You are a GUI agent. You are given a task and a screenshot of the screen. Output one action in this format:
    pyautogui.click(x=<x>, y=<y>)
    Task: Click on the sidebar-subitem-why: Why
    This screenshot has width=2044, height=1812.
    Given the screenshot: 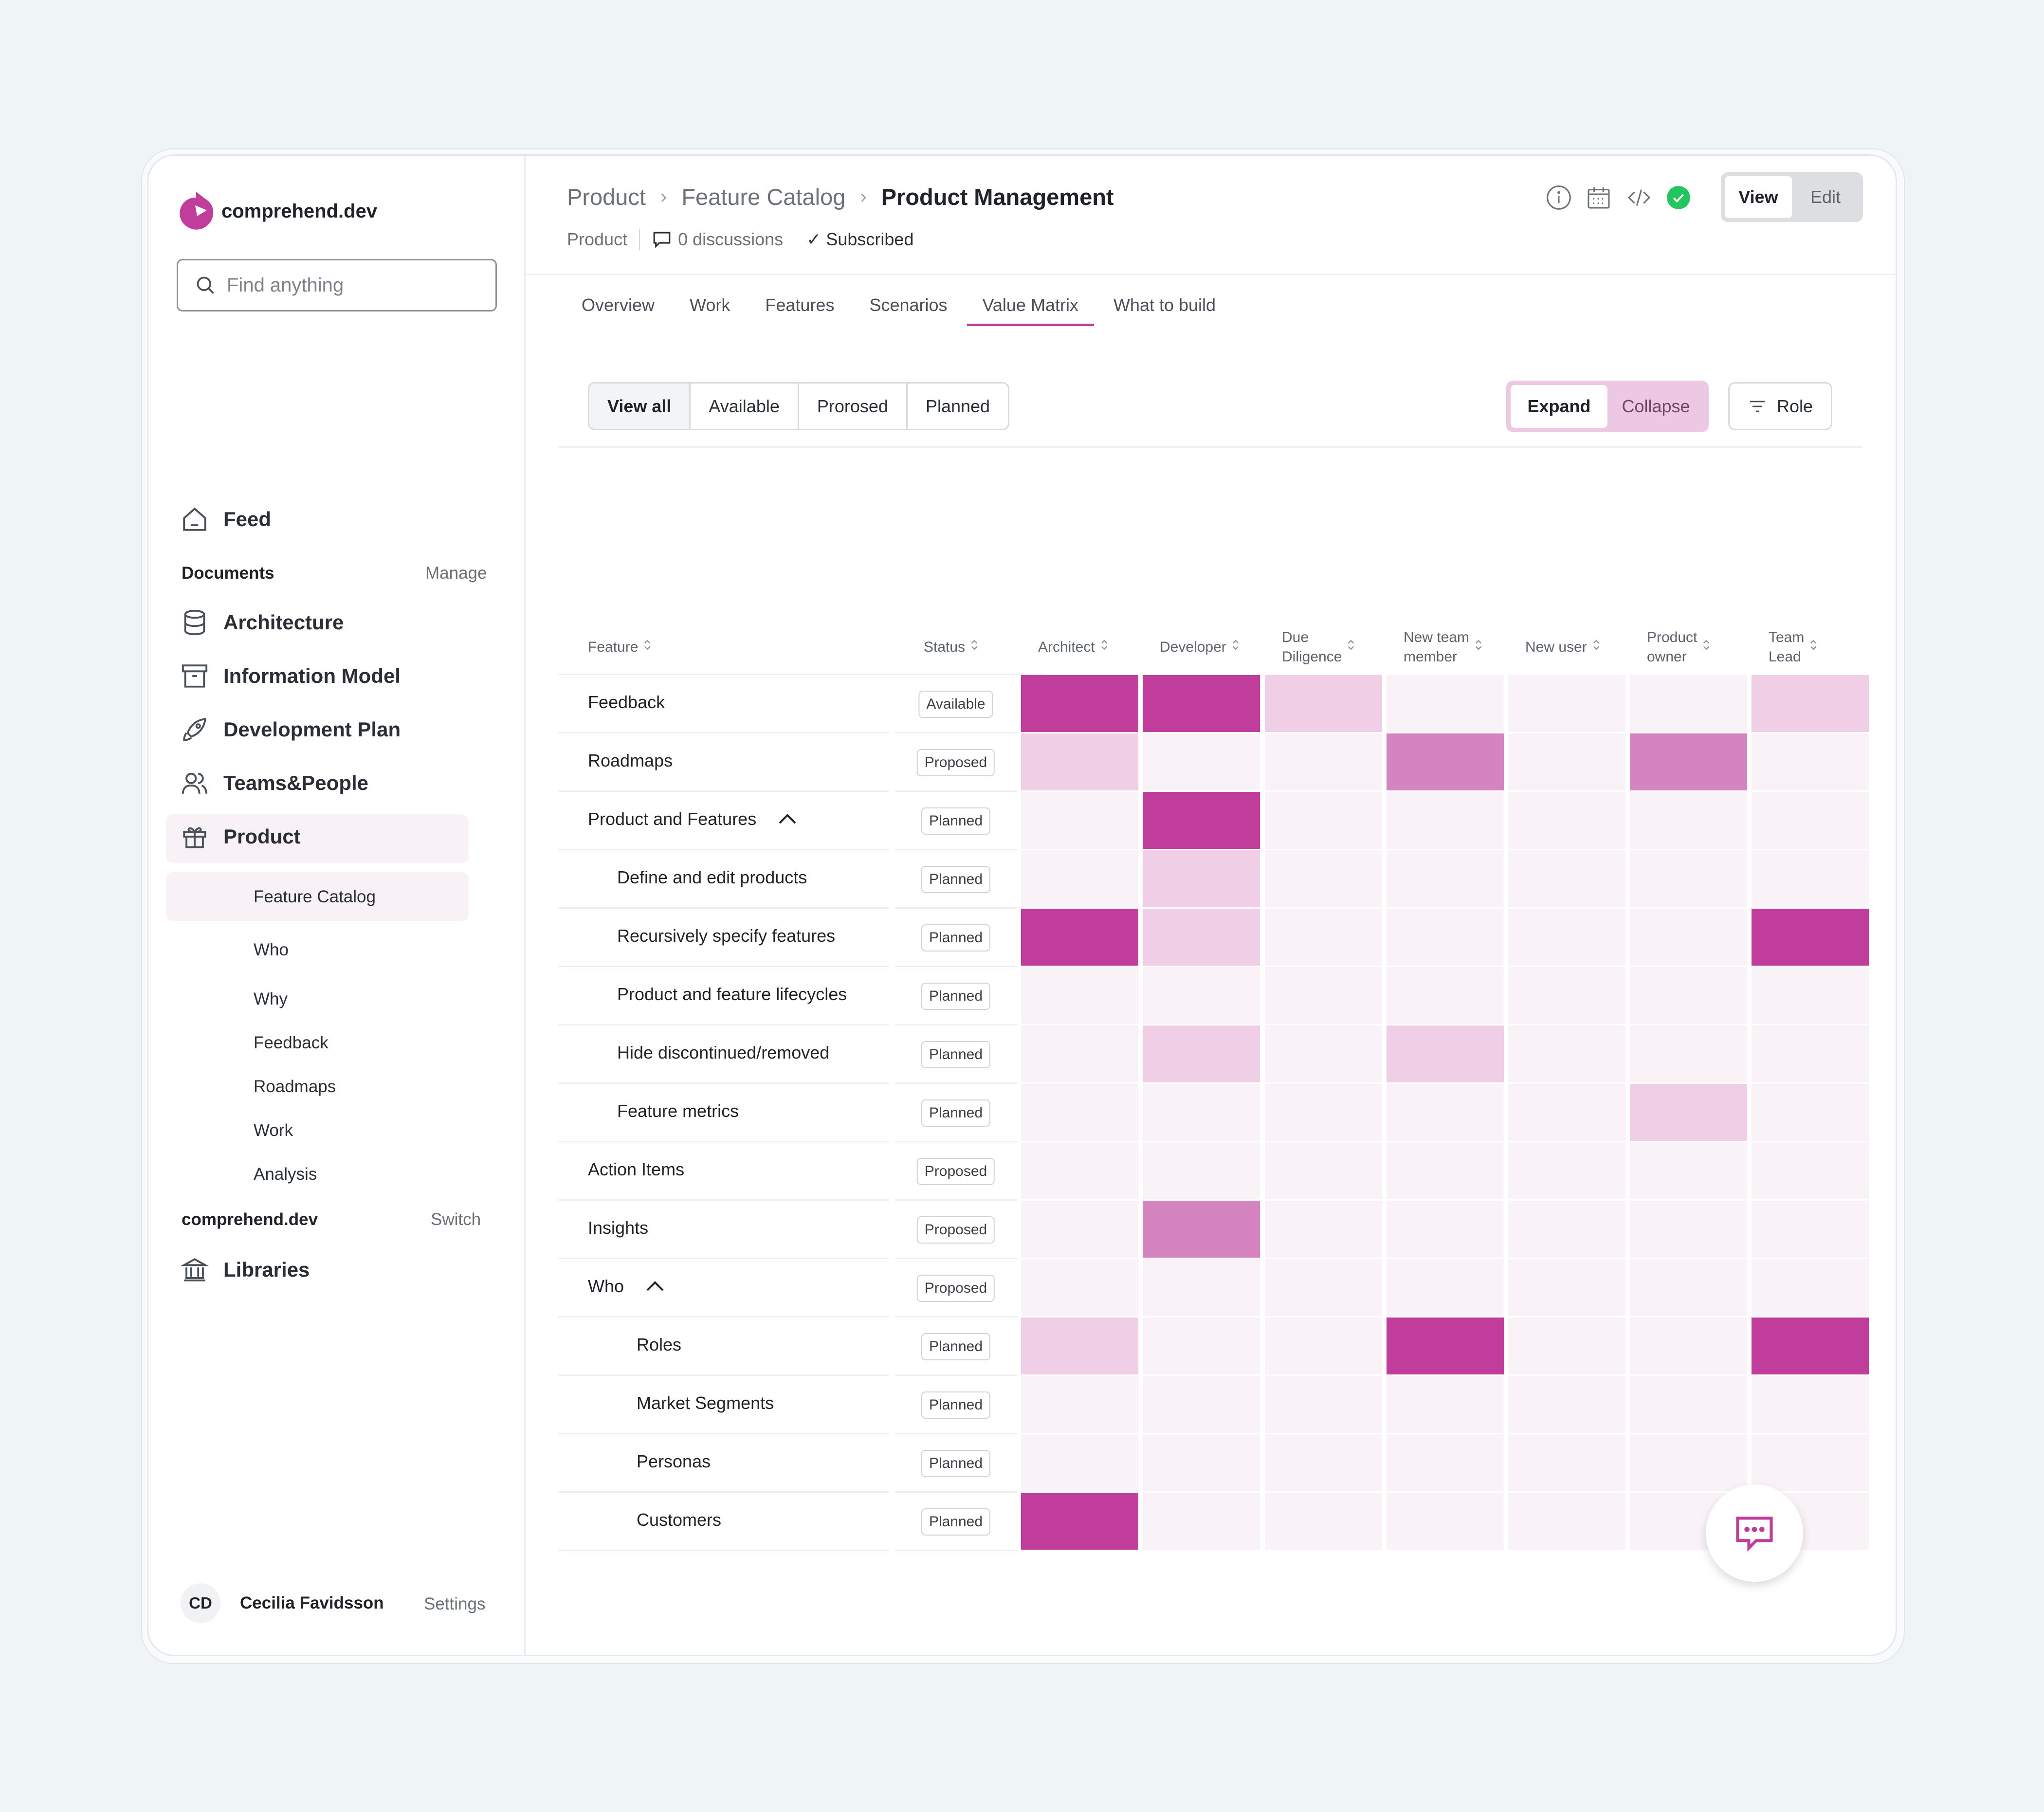 What is the action you would take?
    pyautogui.click(x=271, y=998)
    